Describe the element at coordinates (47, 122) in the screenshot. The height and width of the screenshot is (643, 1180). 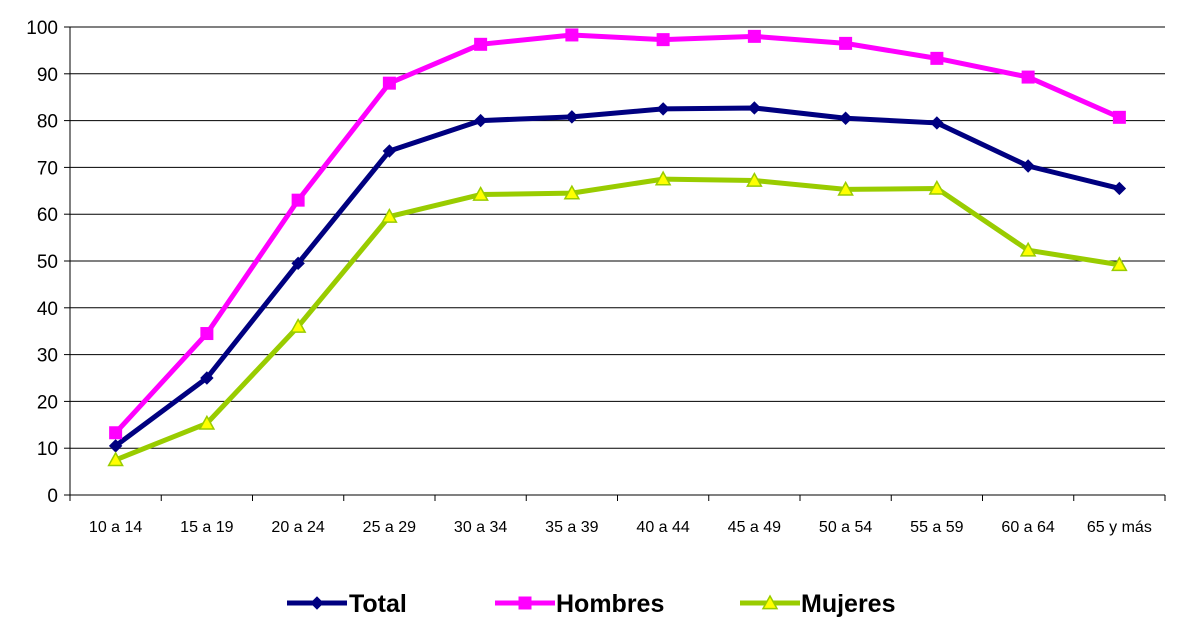
I see `y-tick-label: 80` at that location.